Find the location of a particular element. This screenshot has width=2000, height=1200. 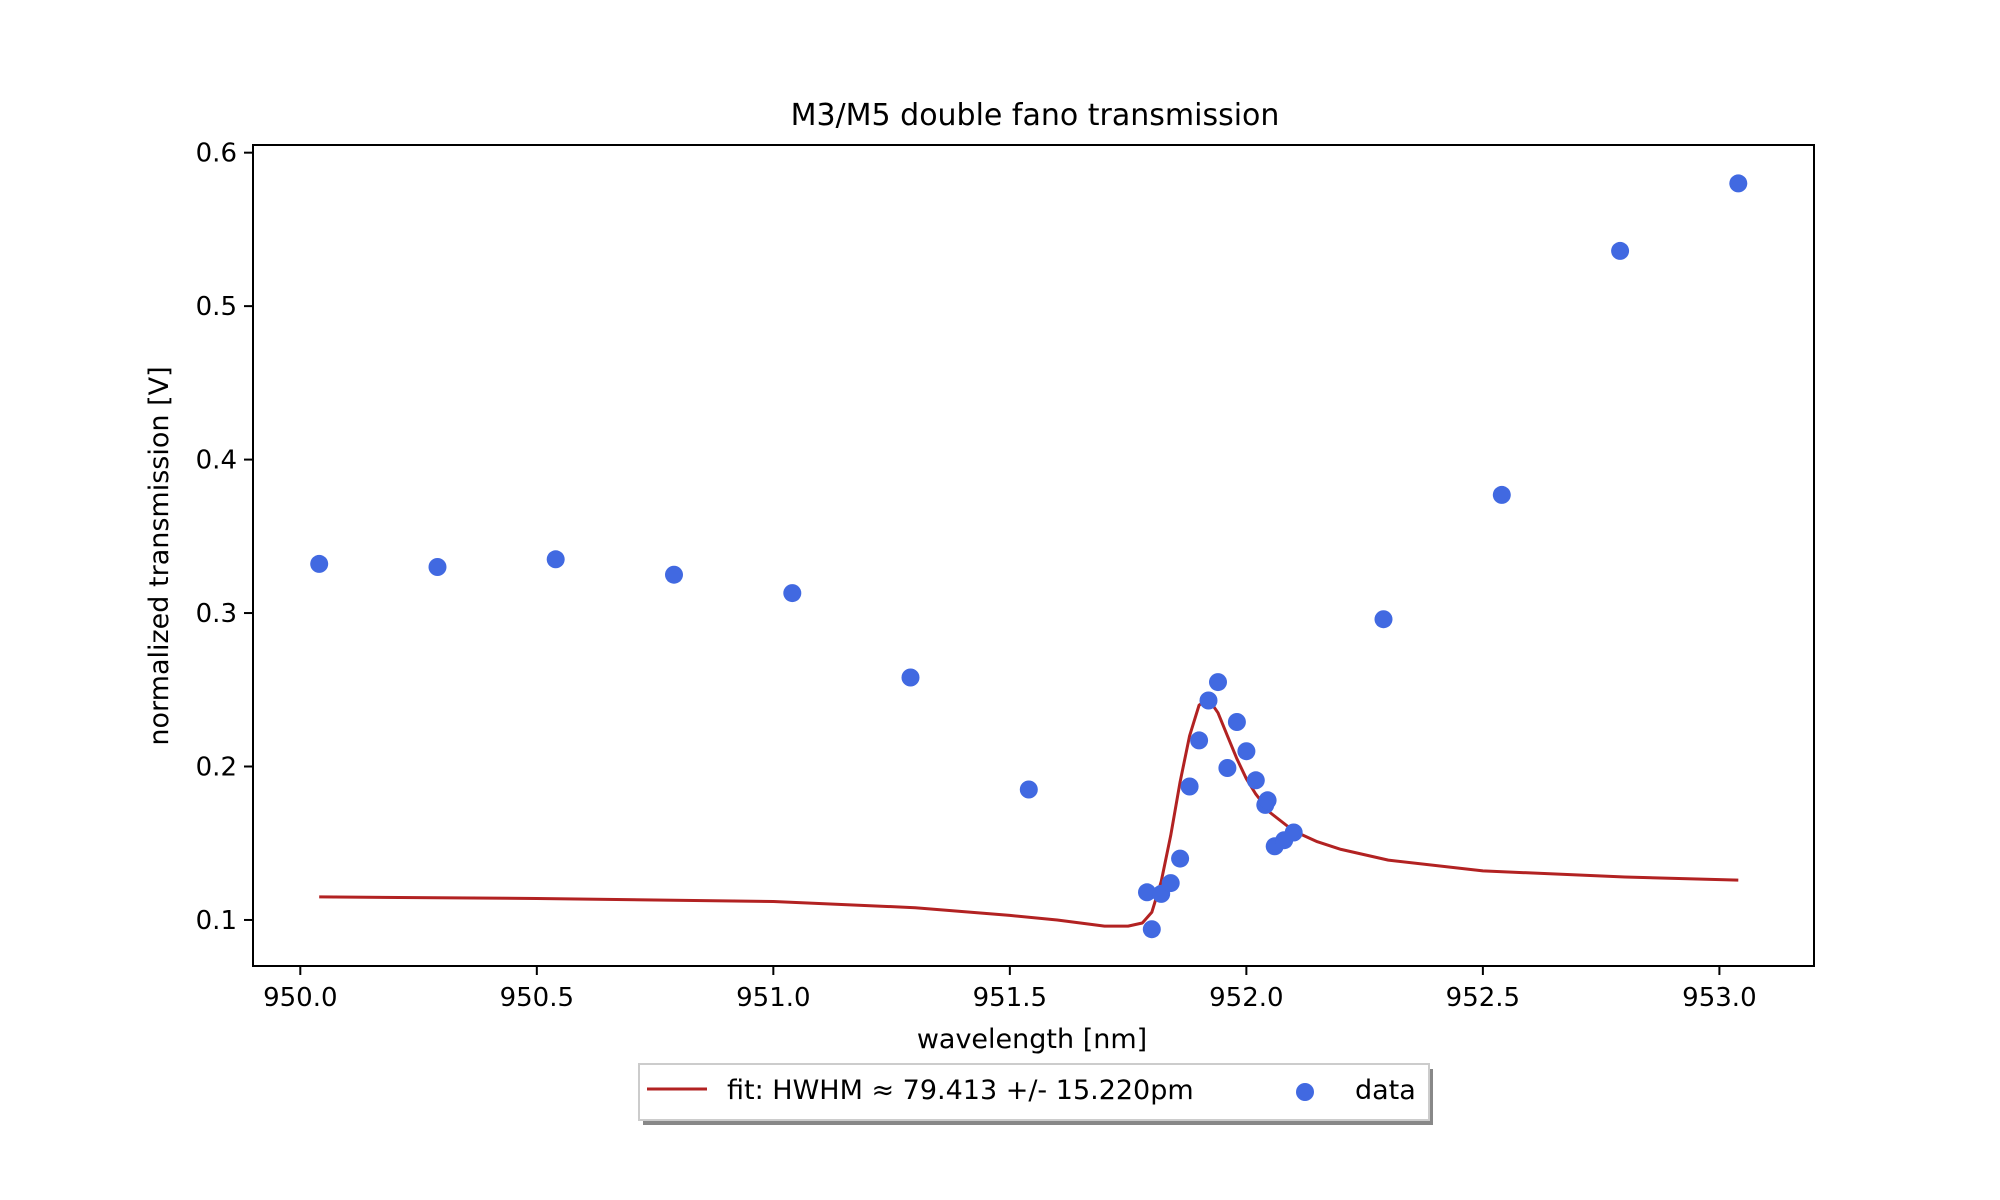

y-tick-label: 0.5 is located at coordinates (216, 307).